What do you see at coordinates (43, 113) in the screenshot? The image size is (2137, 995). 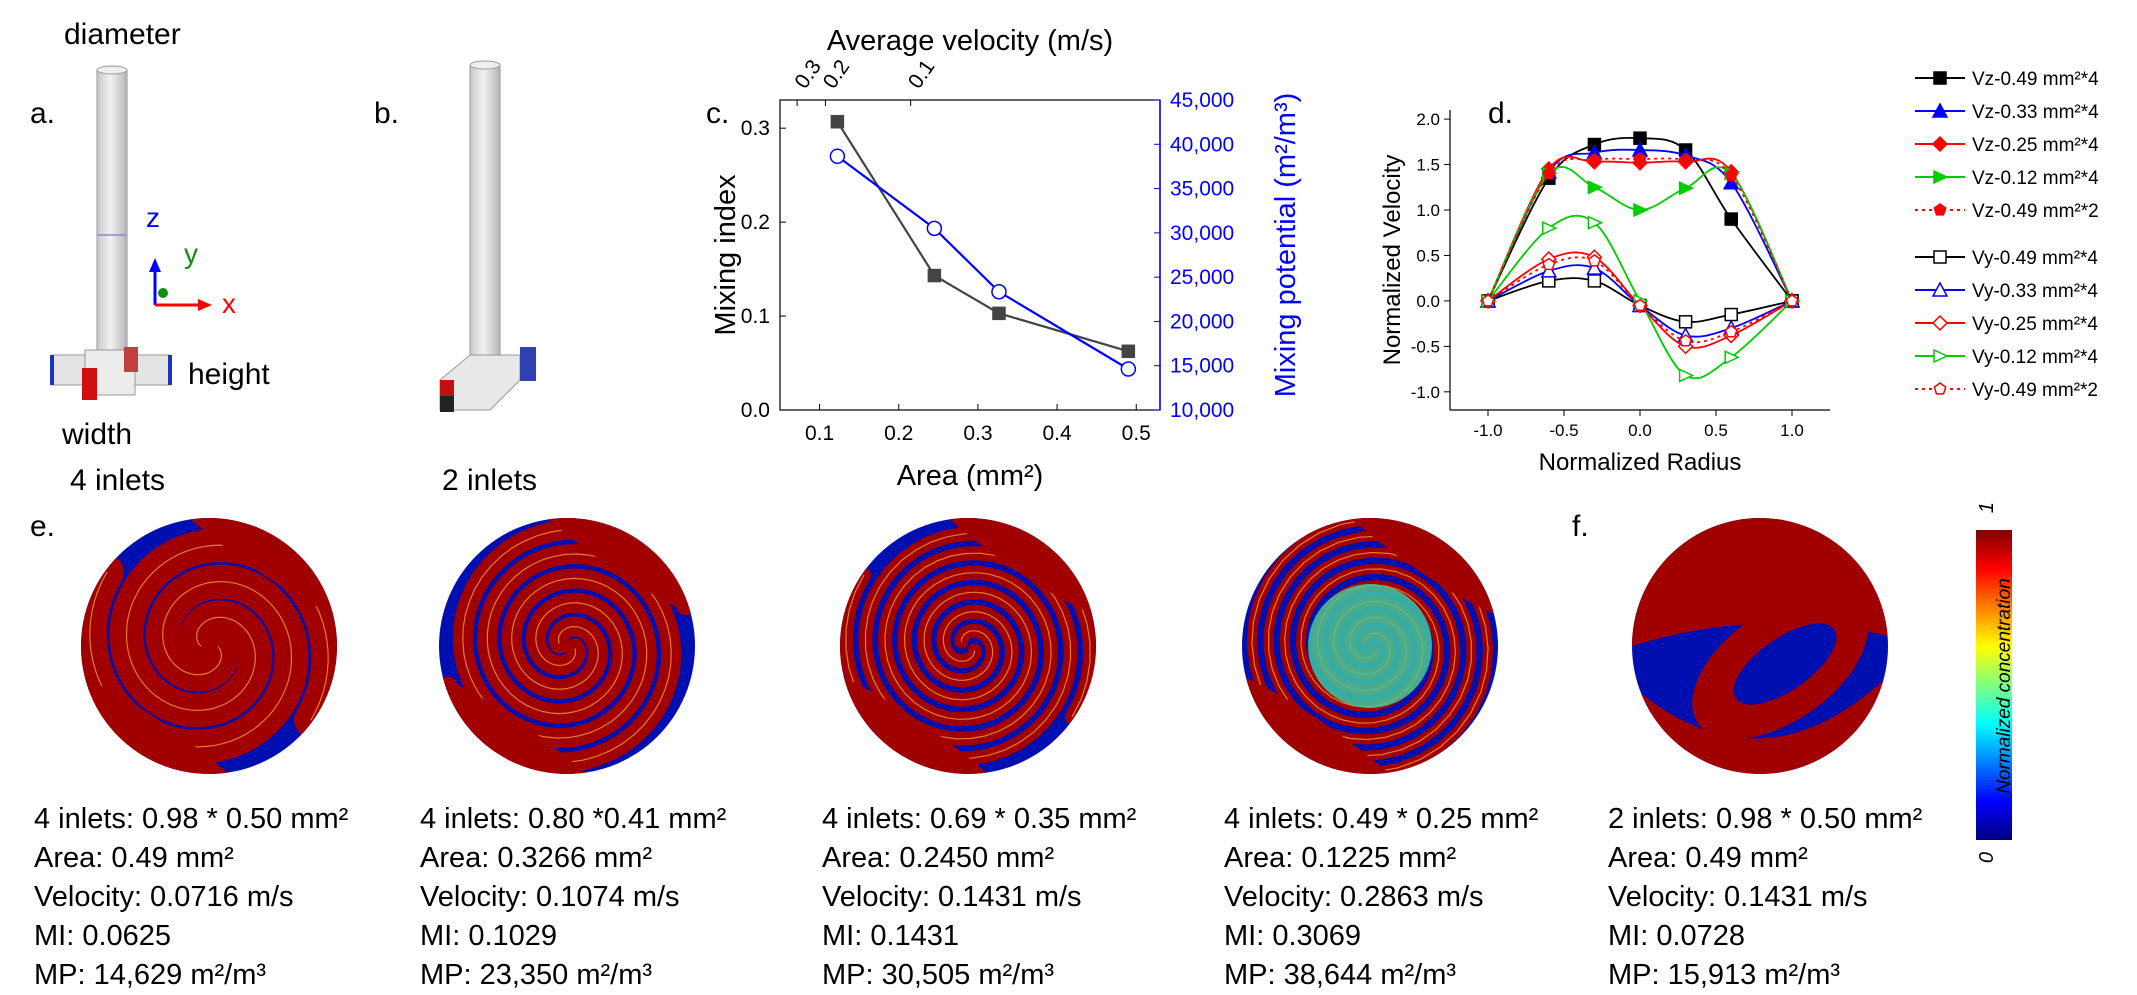 I see `panel-label-a: a.` at bounding box center [43, 113].